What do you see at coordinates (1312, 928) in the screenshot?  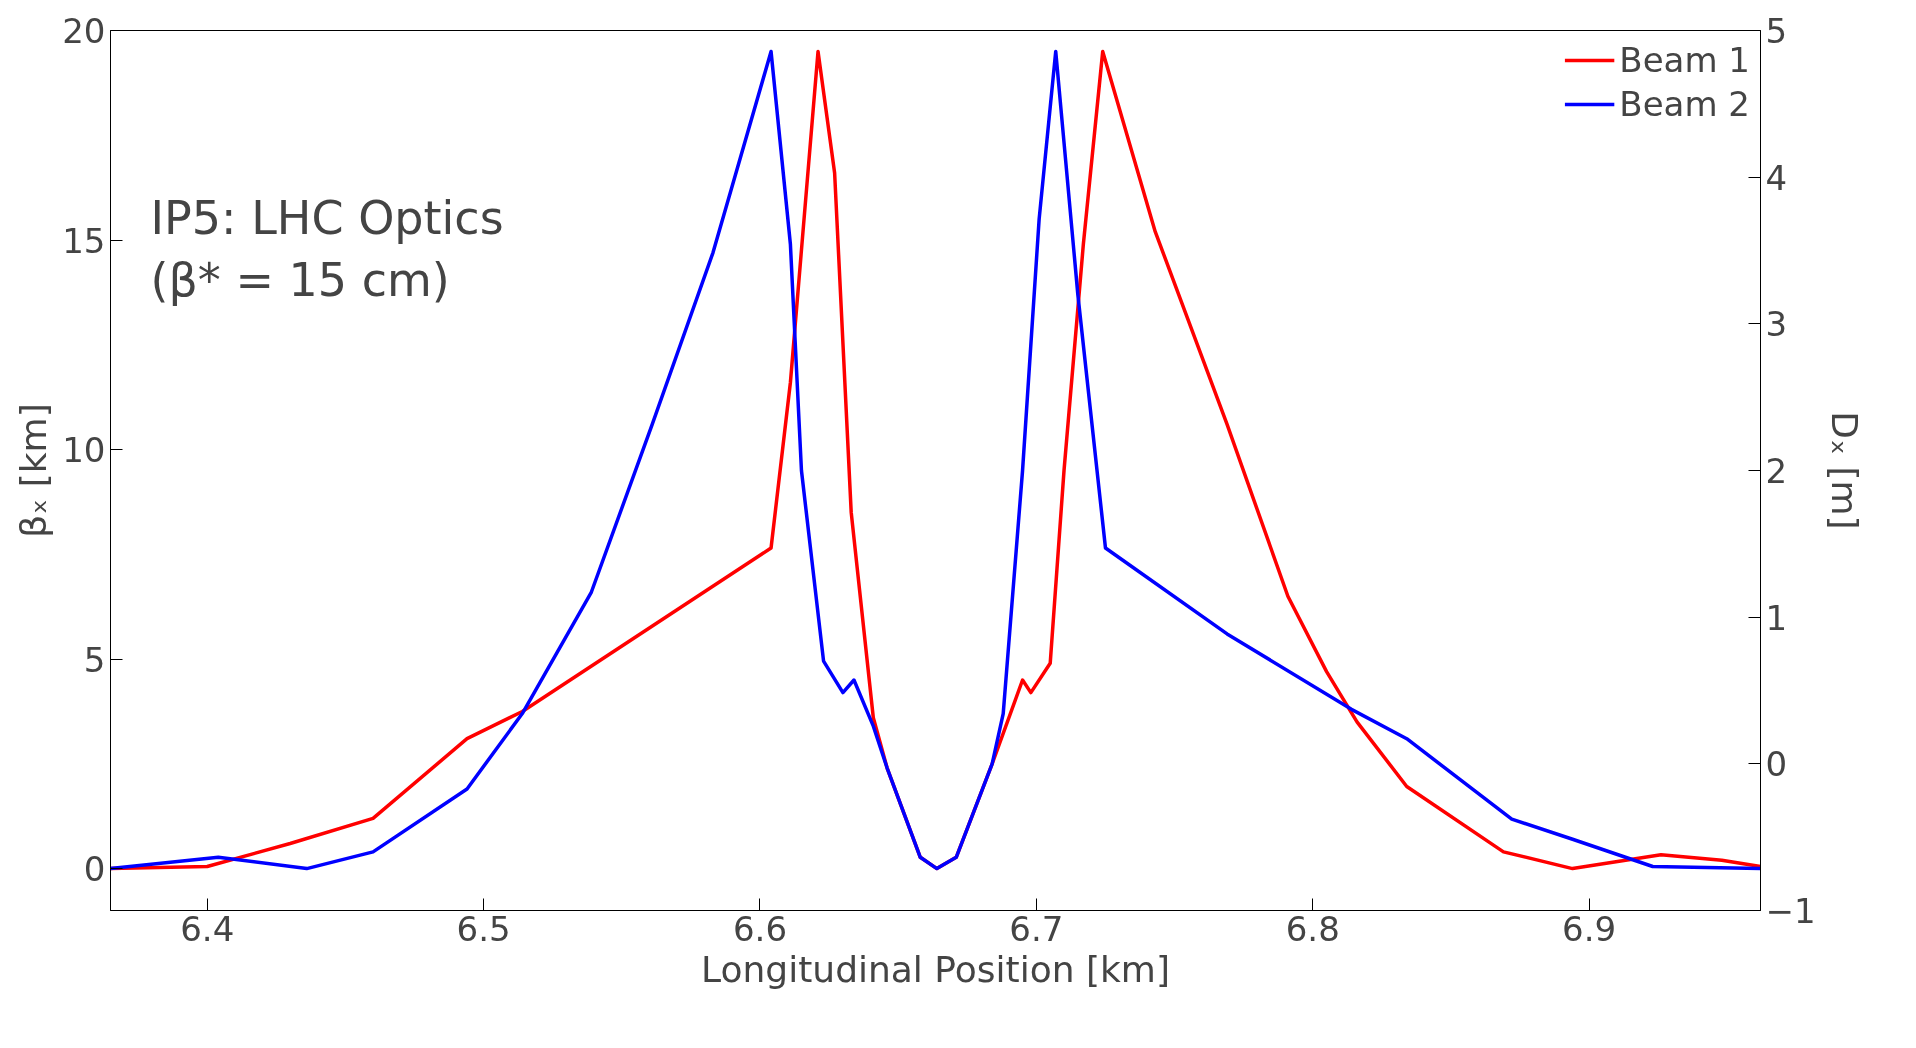 I see `x-tick-label: 6.8` at bounding box center [1312, 928].